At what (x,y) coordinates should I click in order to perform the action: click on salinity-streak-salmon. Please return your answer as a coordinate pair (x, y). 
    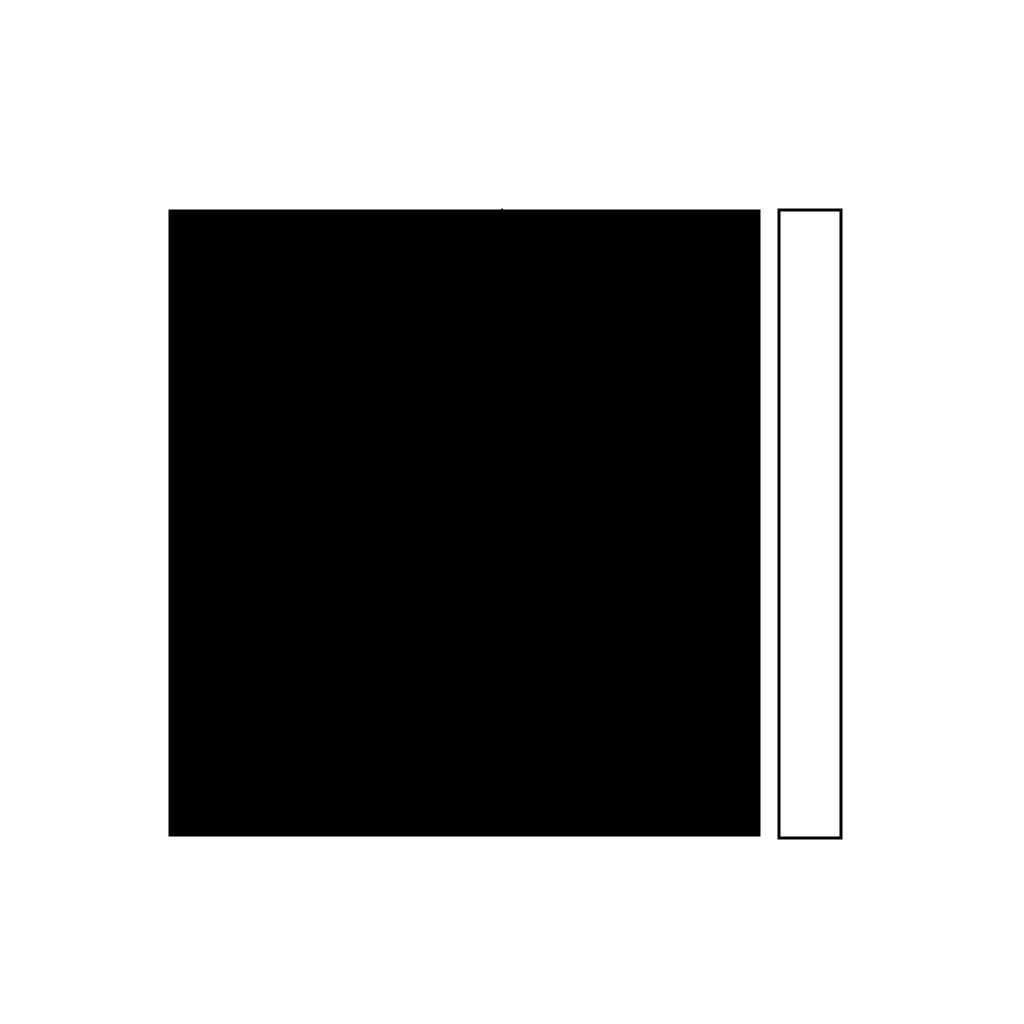
    Looking at the image, I should click on (370, 390).